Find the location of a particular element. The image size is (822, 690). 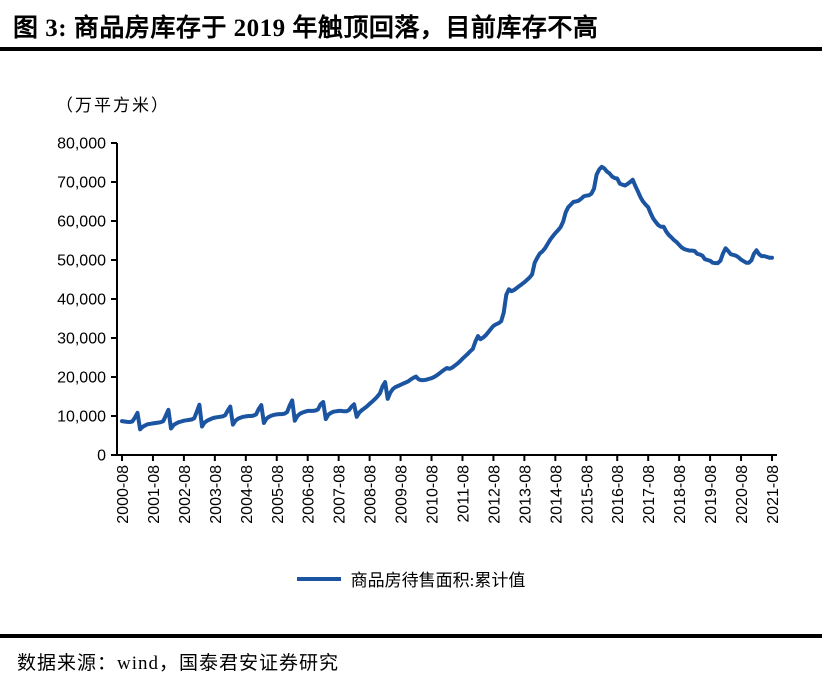

svg-text: 80,000 is located at coordinates (81, 144).